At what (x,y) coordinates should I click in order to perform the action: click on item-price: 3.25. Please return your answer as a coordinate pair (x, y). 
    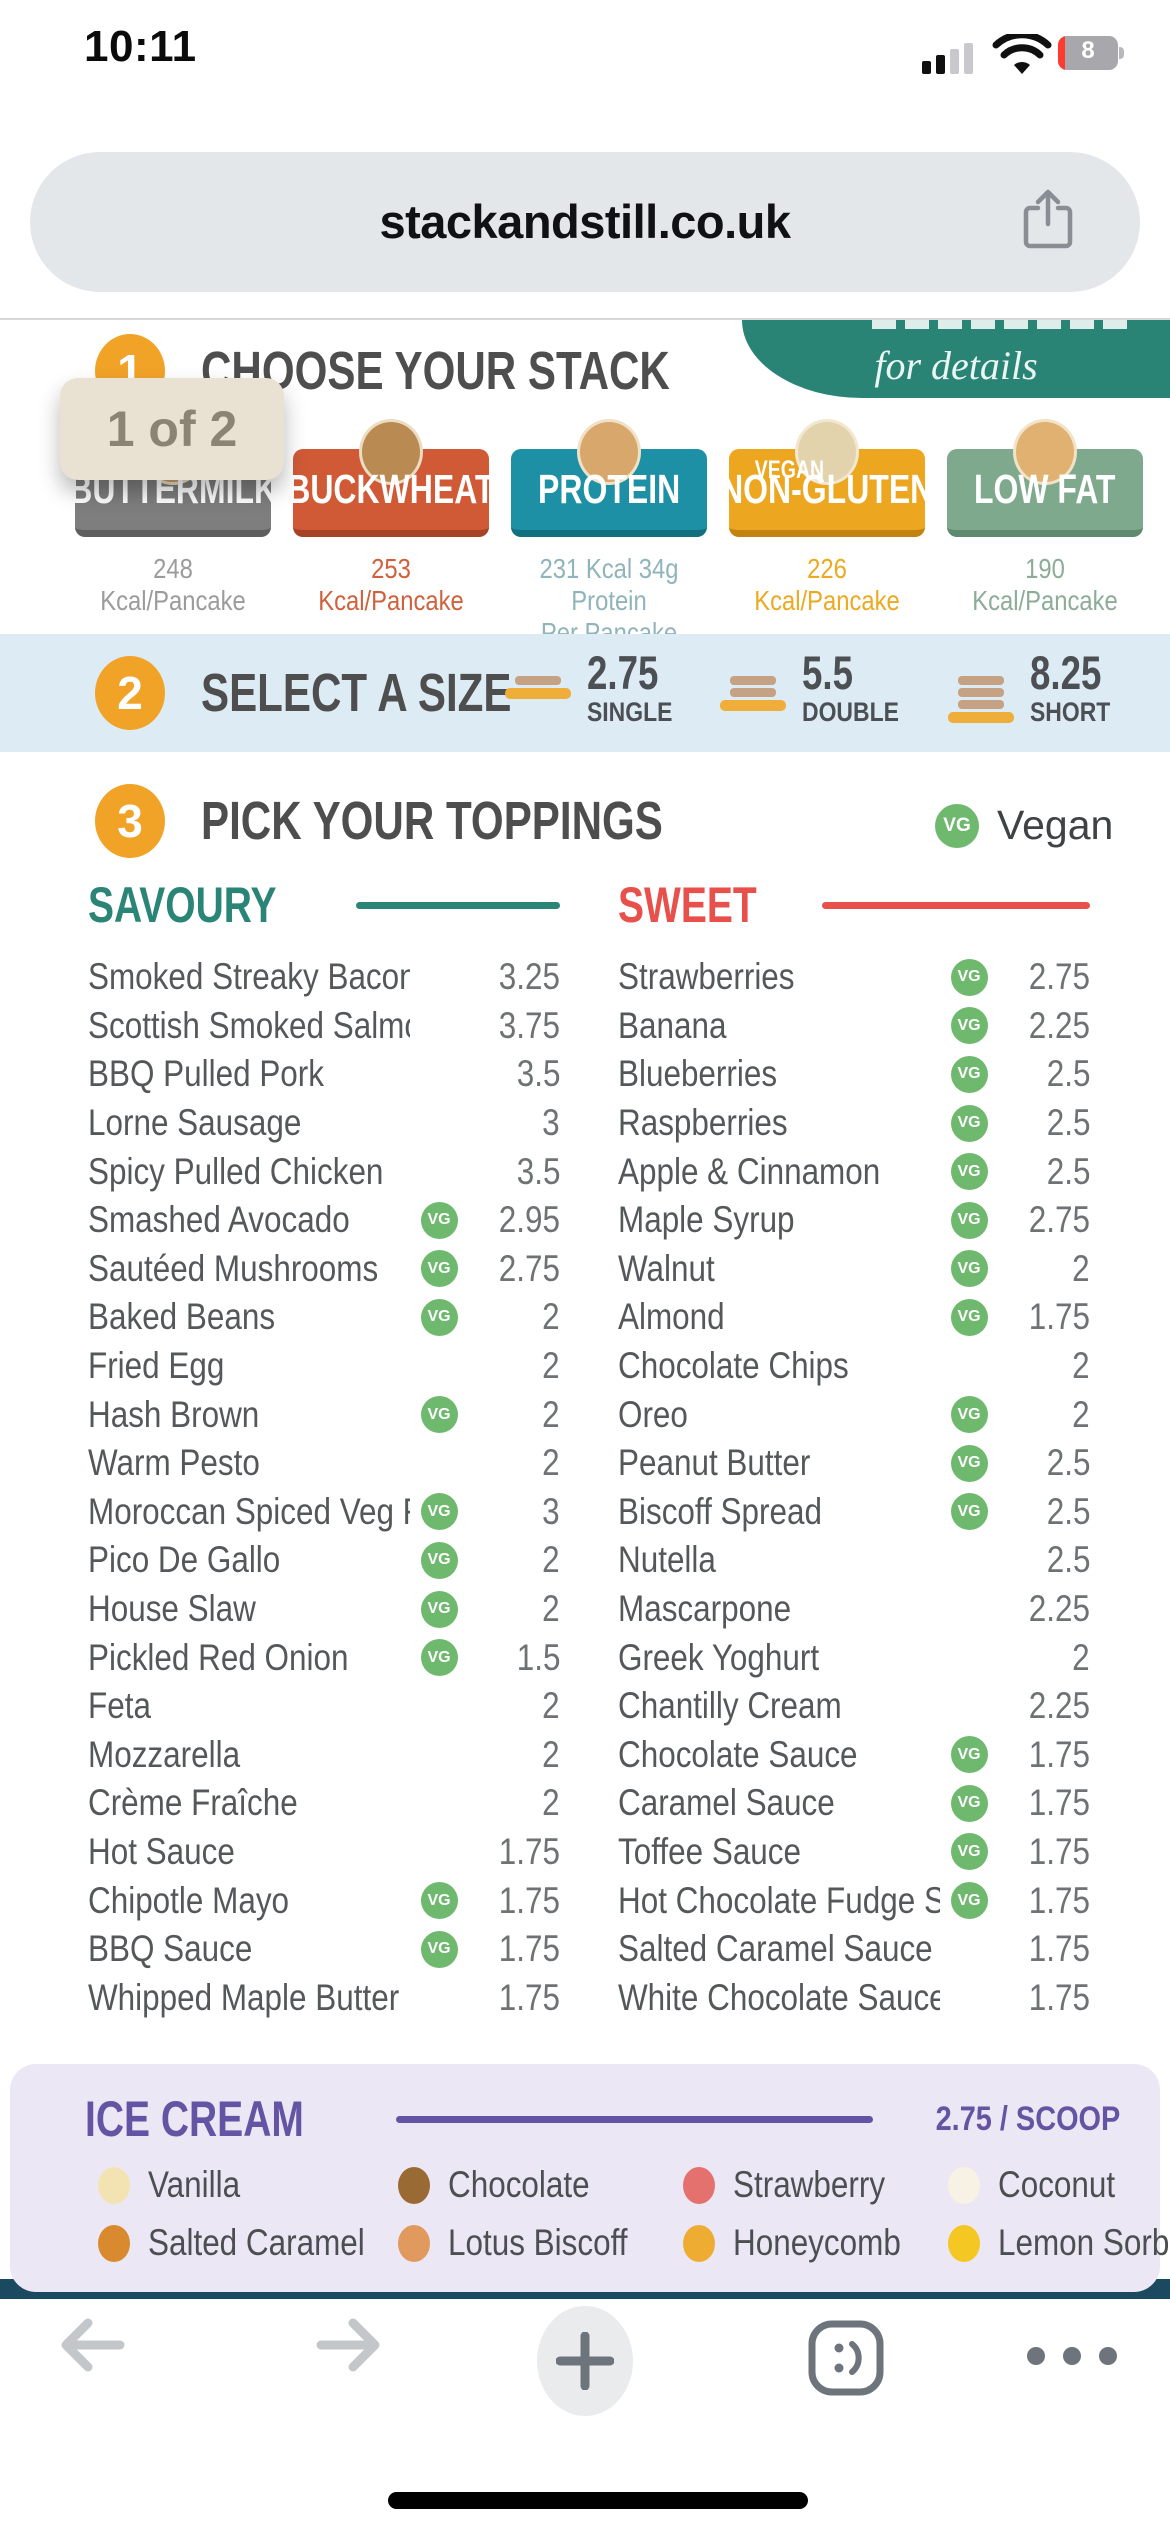
    Looking at the image, I should click on (529, 977).